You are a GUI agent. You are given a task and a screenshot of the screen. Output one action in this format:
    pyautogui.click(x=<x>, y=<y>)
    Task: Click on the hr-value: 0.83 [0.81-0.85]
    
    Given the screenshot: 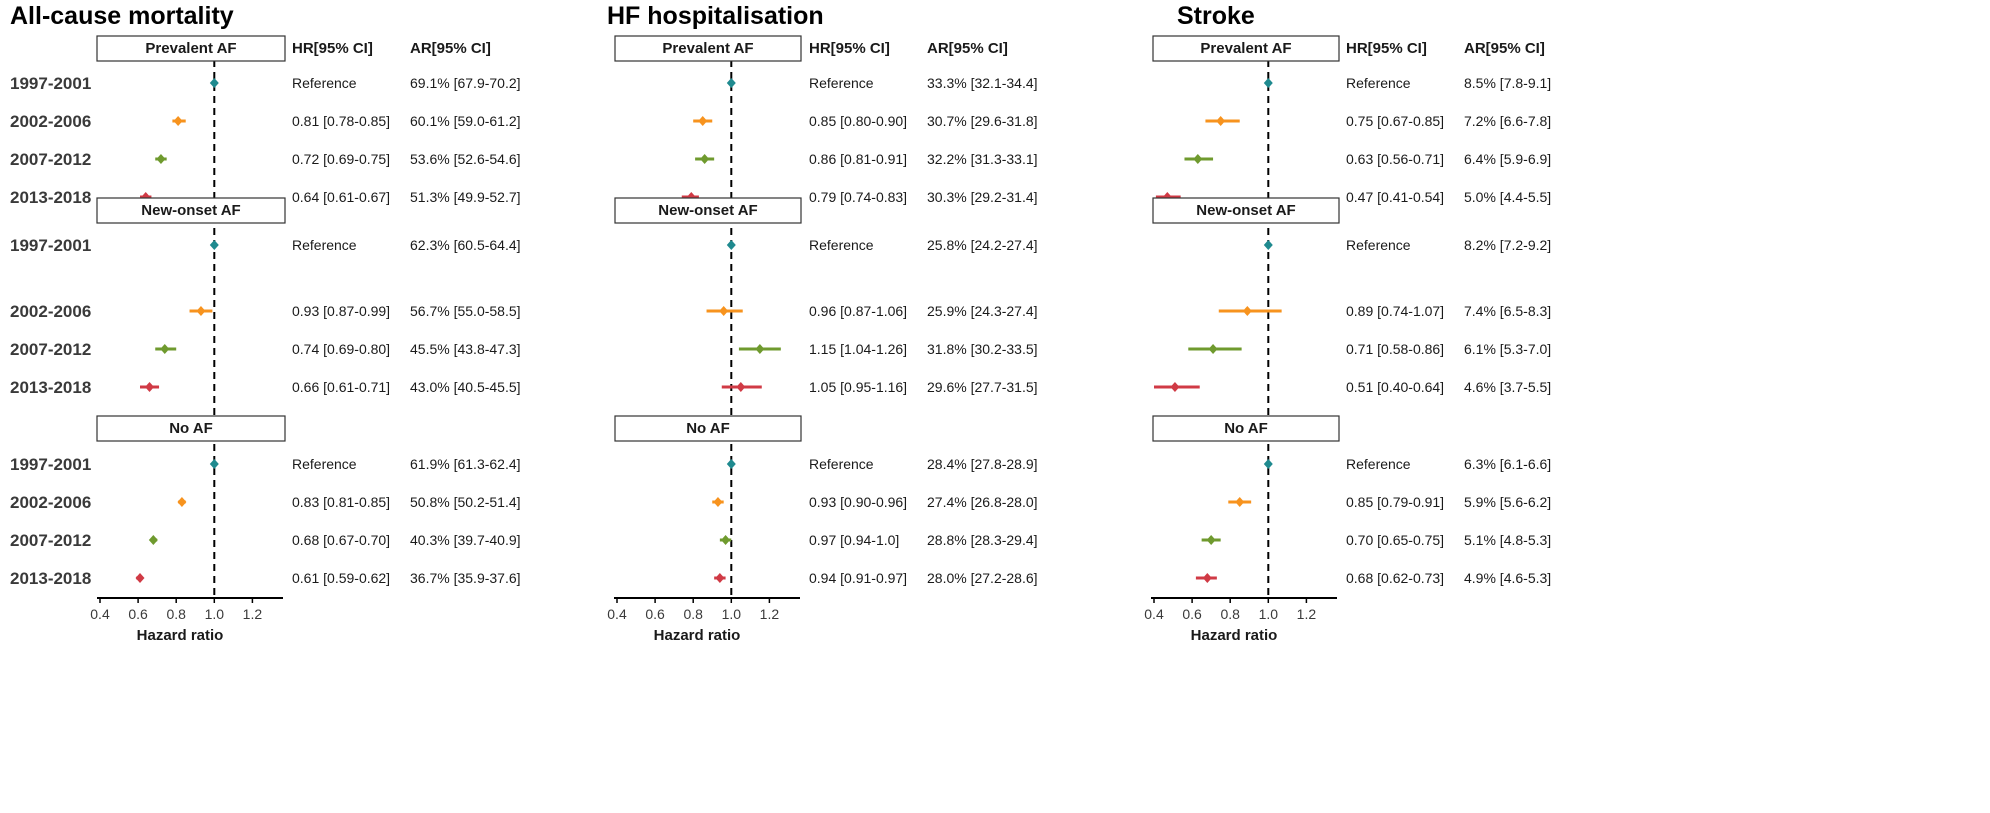 What is the action you would take?
    pyautogui.click(x=341, y=502)
    